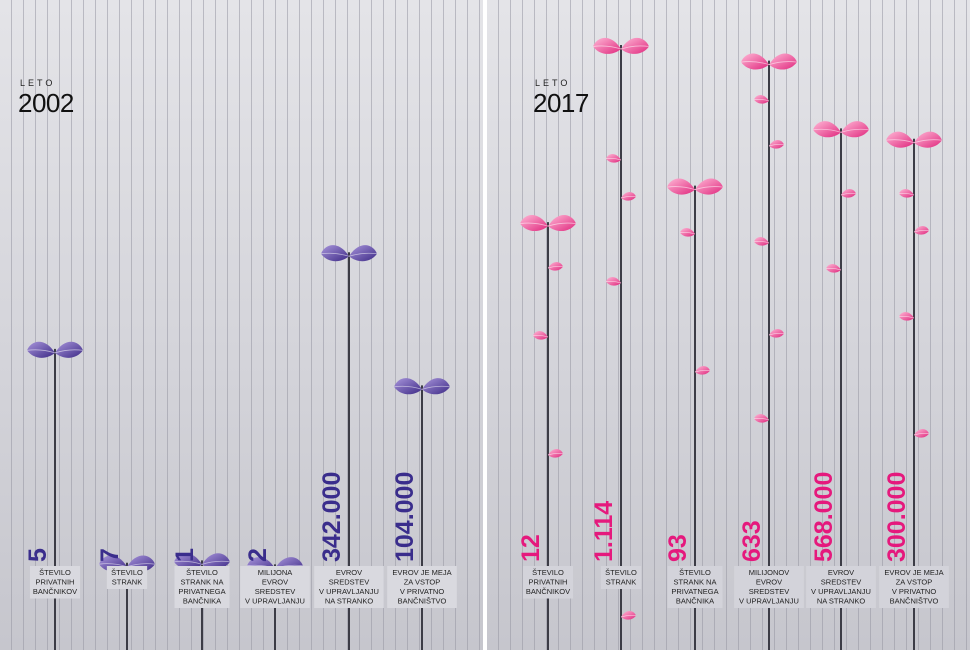 This screenshot has width=970, height=650. What do you see at coordinates (185, 555) in the screenshot?
I see `value-label: 1` at bounding box center [185, 555].